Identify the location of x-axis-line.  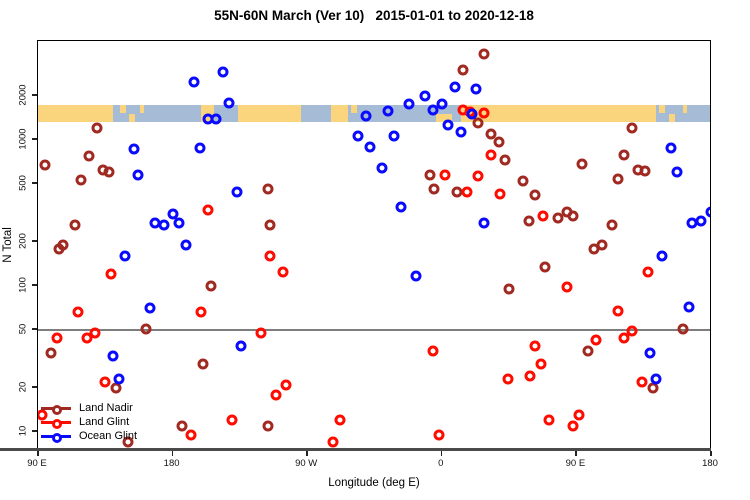
(355, 449).